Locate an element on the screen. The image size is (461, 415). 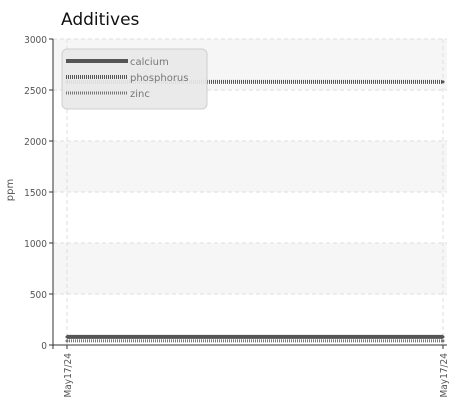
y-tick-label: 1500 is located at coordinates (35, 193).